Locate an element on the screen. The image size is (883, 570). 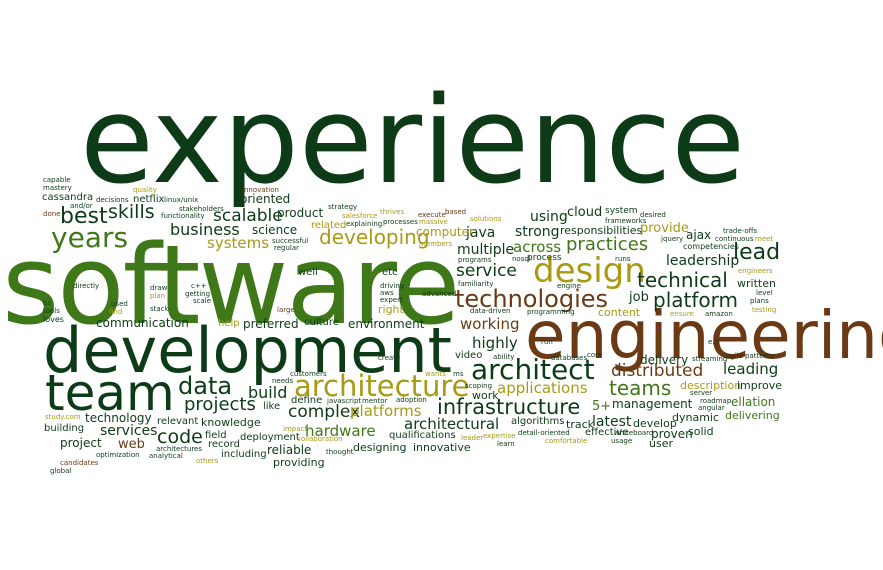
word-patterns: patterns is located at coordinates (760, 356).